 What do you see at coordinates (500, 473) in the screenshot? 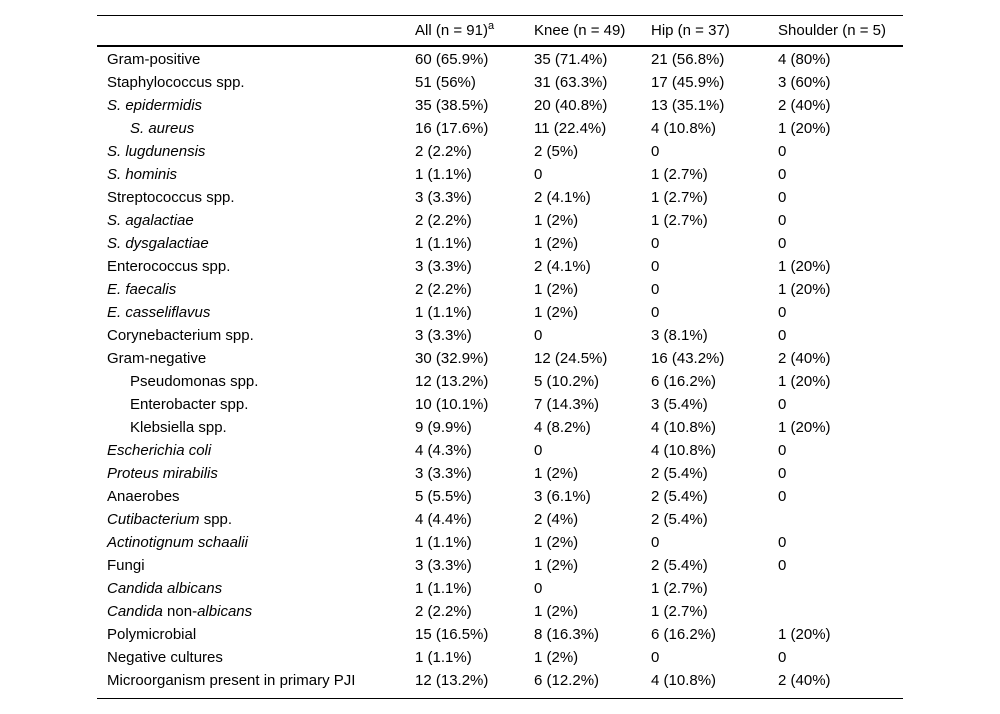
I see `table-row: Proteus mirabilis 3 (3.3%) 1 (2%) 2 (5.4%) 0` at bounding box center [500, 473].